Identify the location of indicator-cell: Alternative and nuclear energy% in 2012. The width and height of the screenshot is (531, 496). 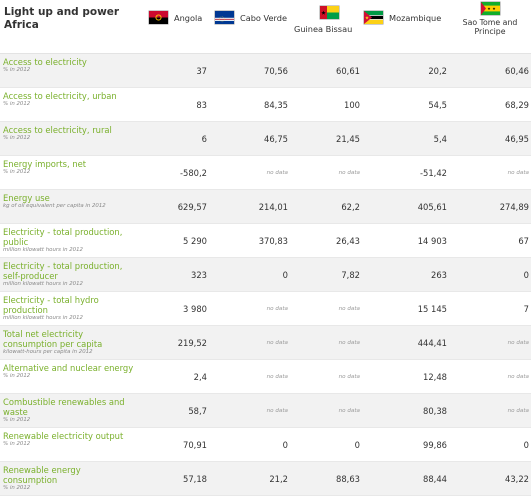
(69, 376).